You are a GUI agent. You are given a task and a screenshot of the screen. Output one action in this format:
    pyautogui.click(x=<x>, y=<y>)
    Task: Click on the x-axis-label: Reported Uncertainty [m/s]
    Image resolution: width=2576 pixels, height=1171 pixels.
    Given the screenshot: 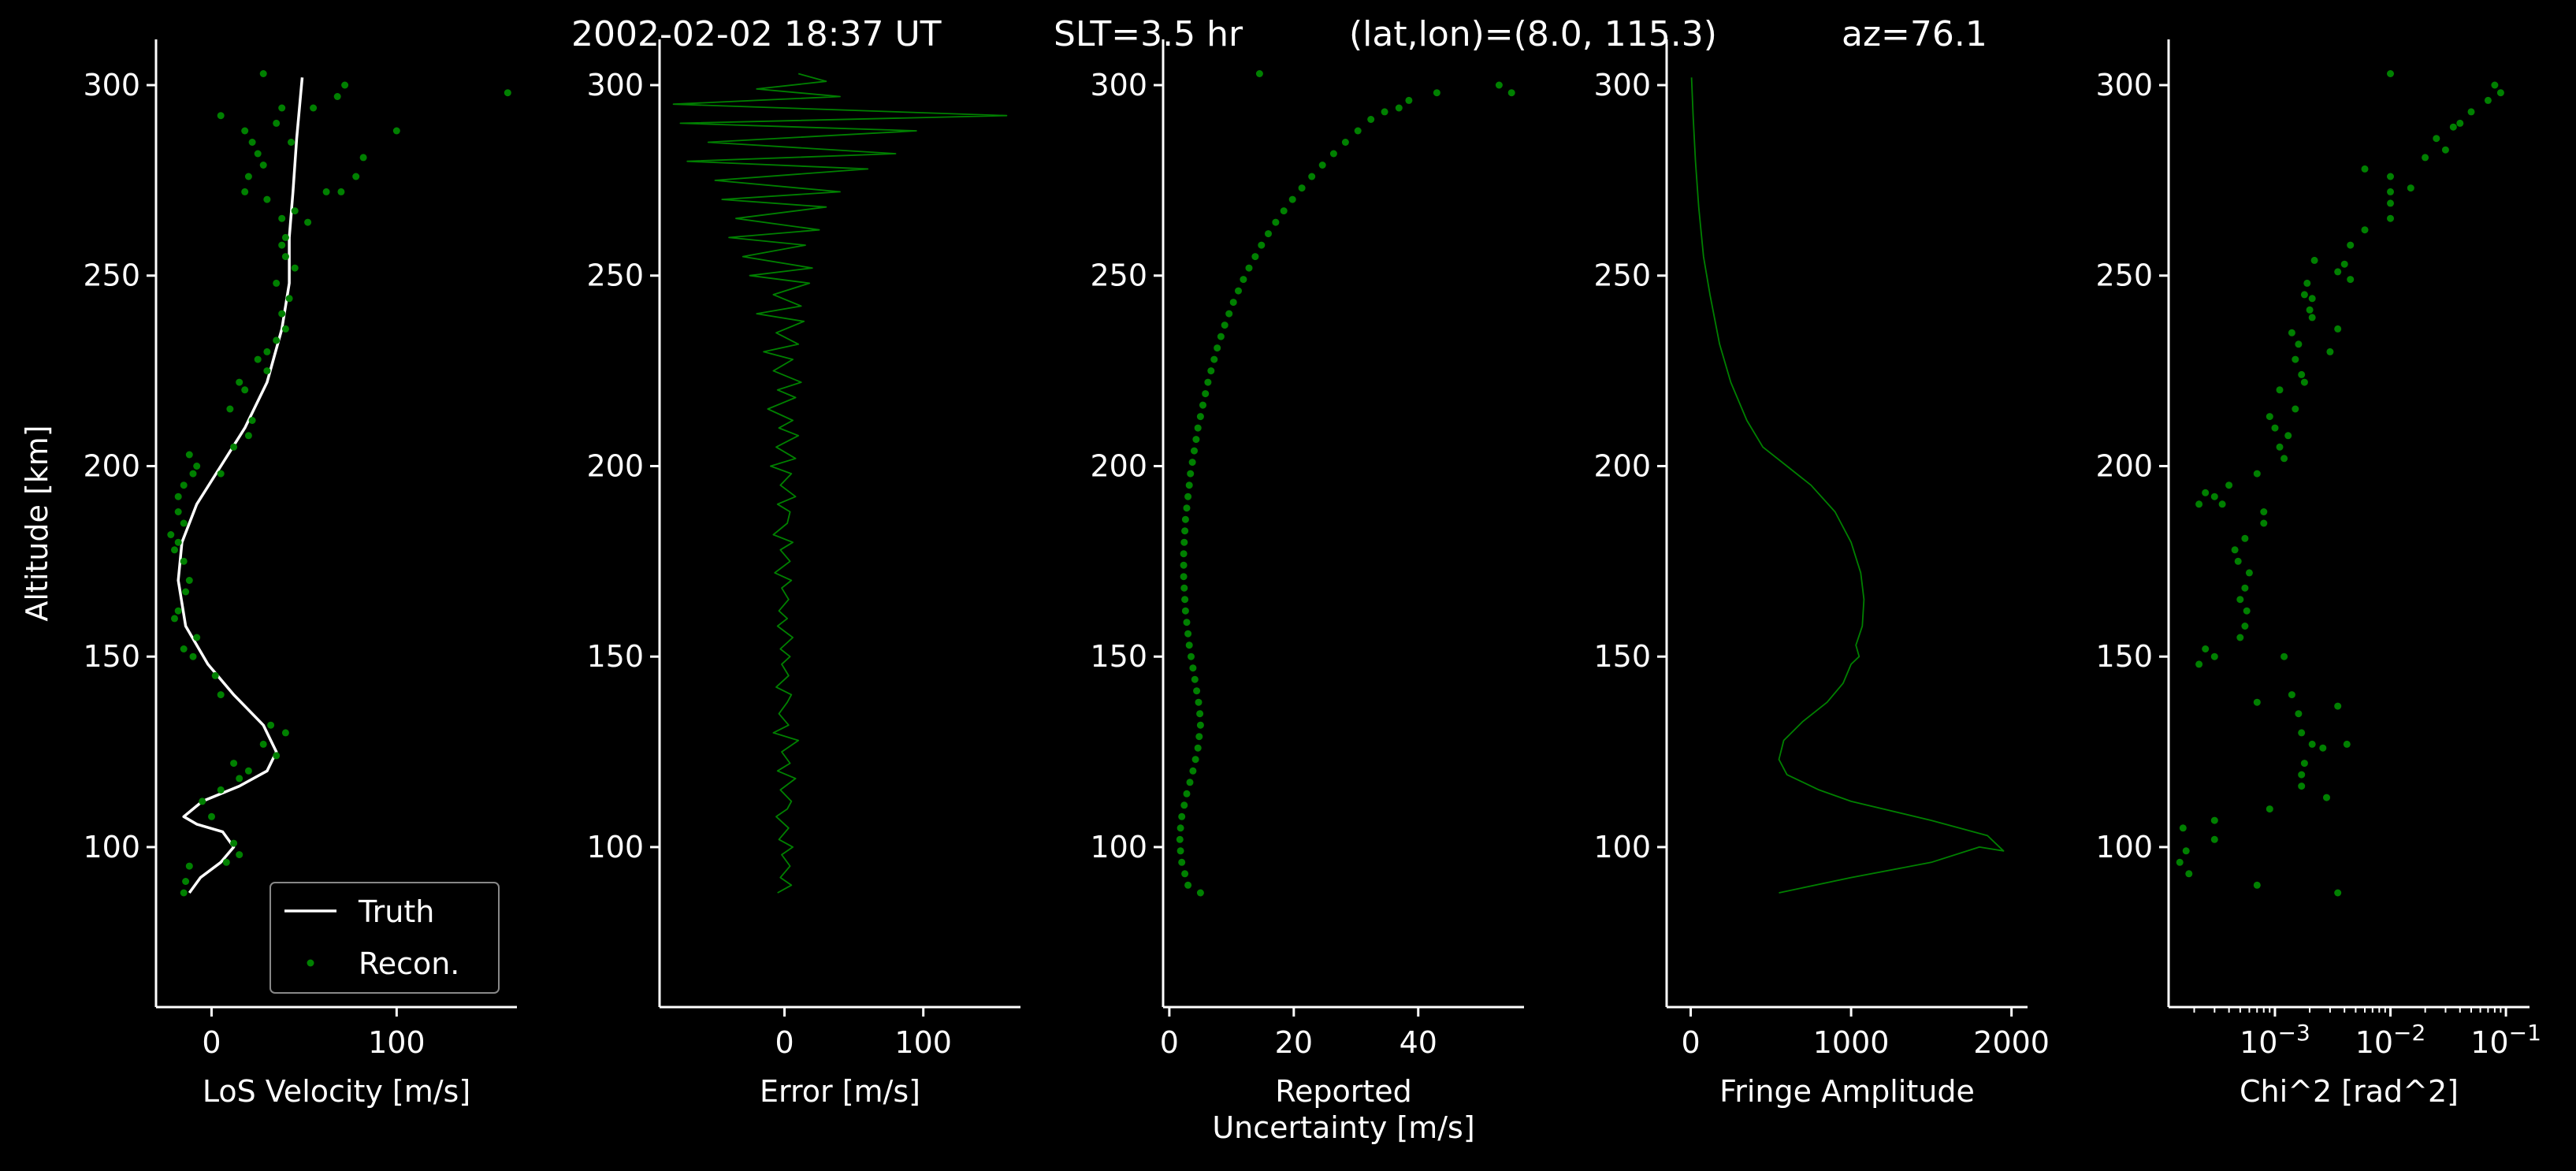 What is the action you would take?
    pyautogui.click(x=1343, y=1109)
    